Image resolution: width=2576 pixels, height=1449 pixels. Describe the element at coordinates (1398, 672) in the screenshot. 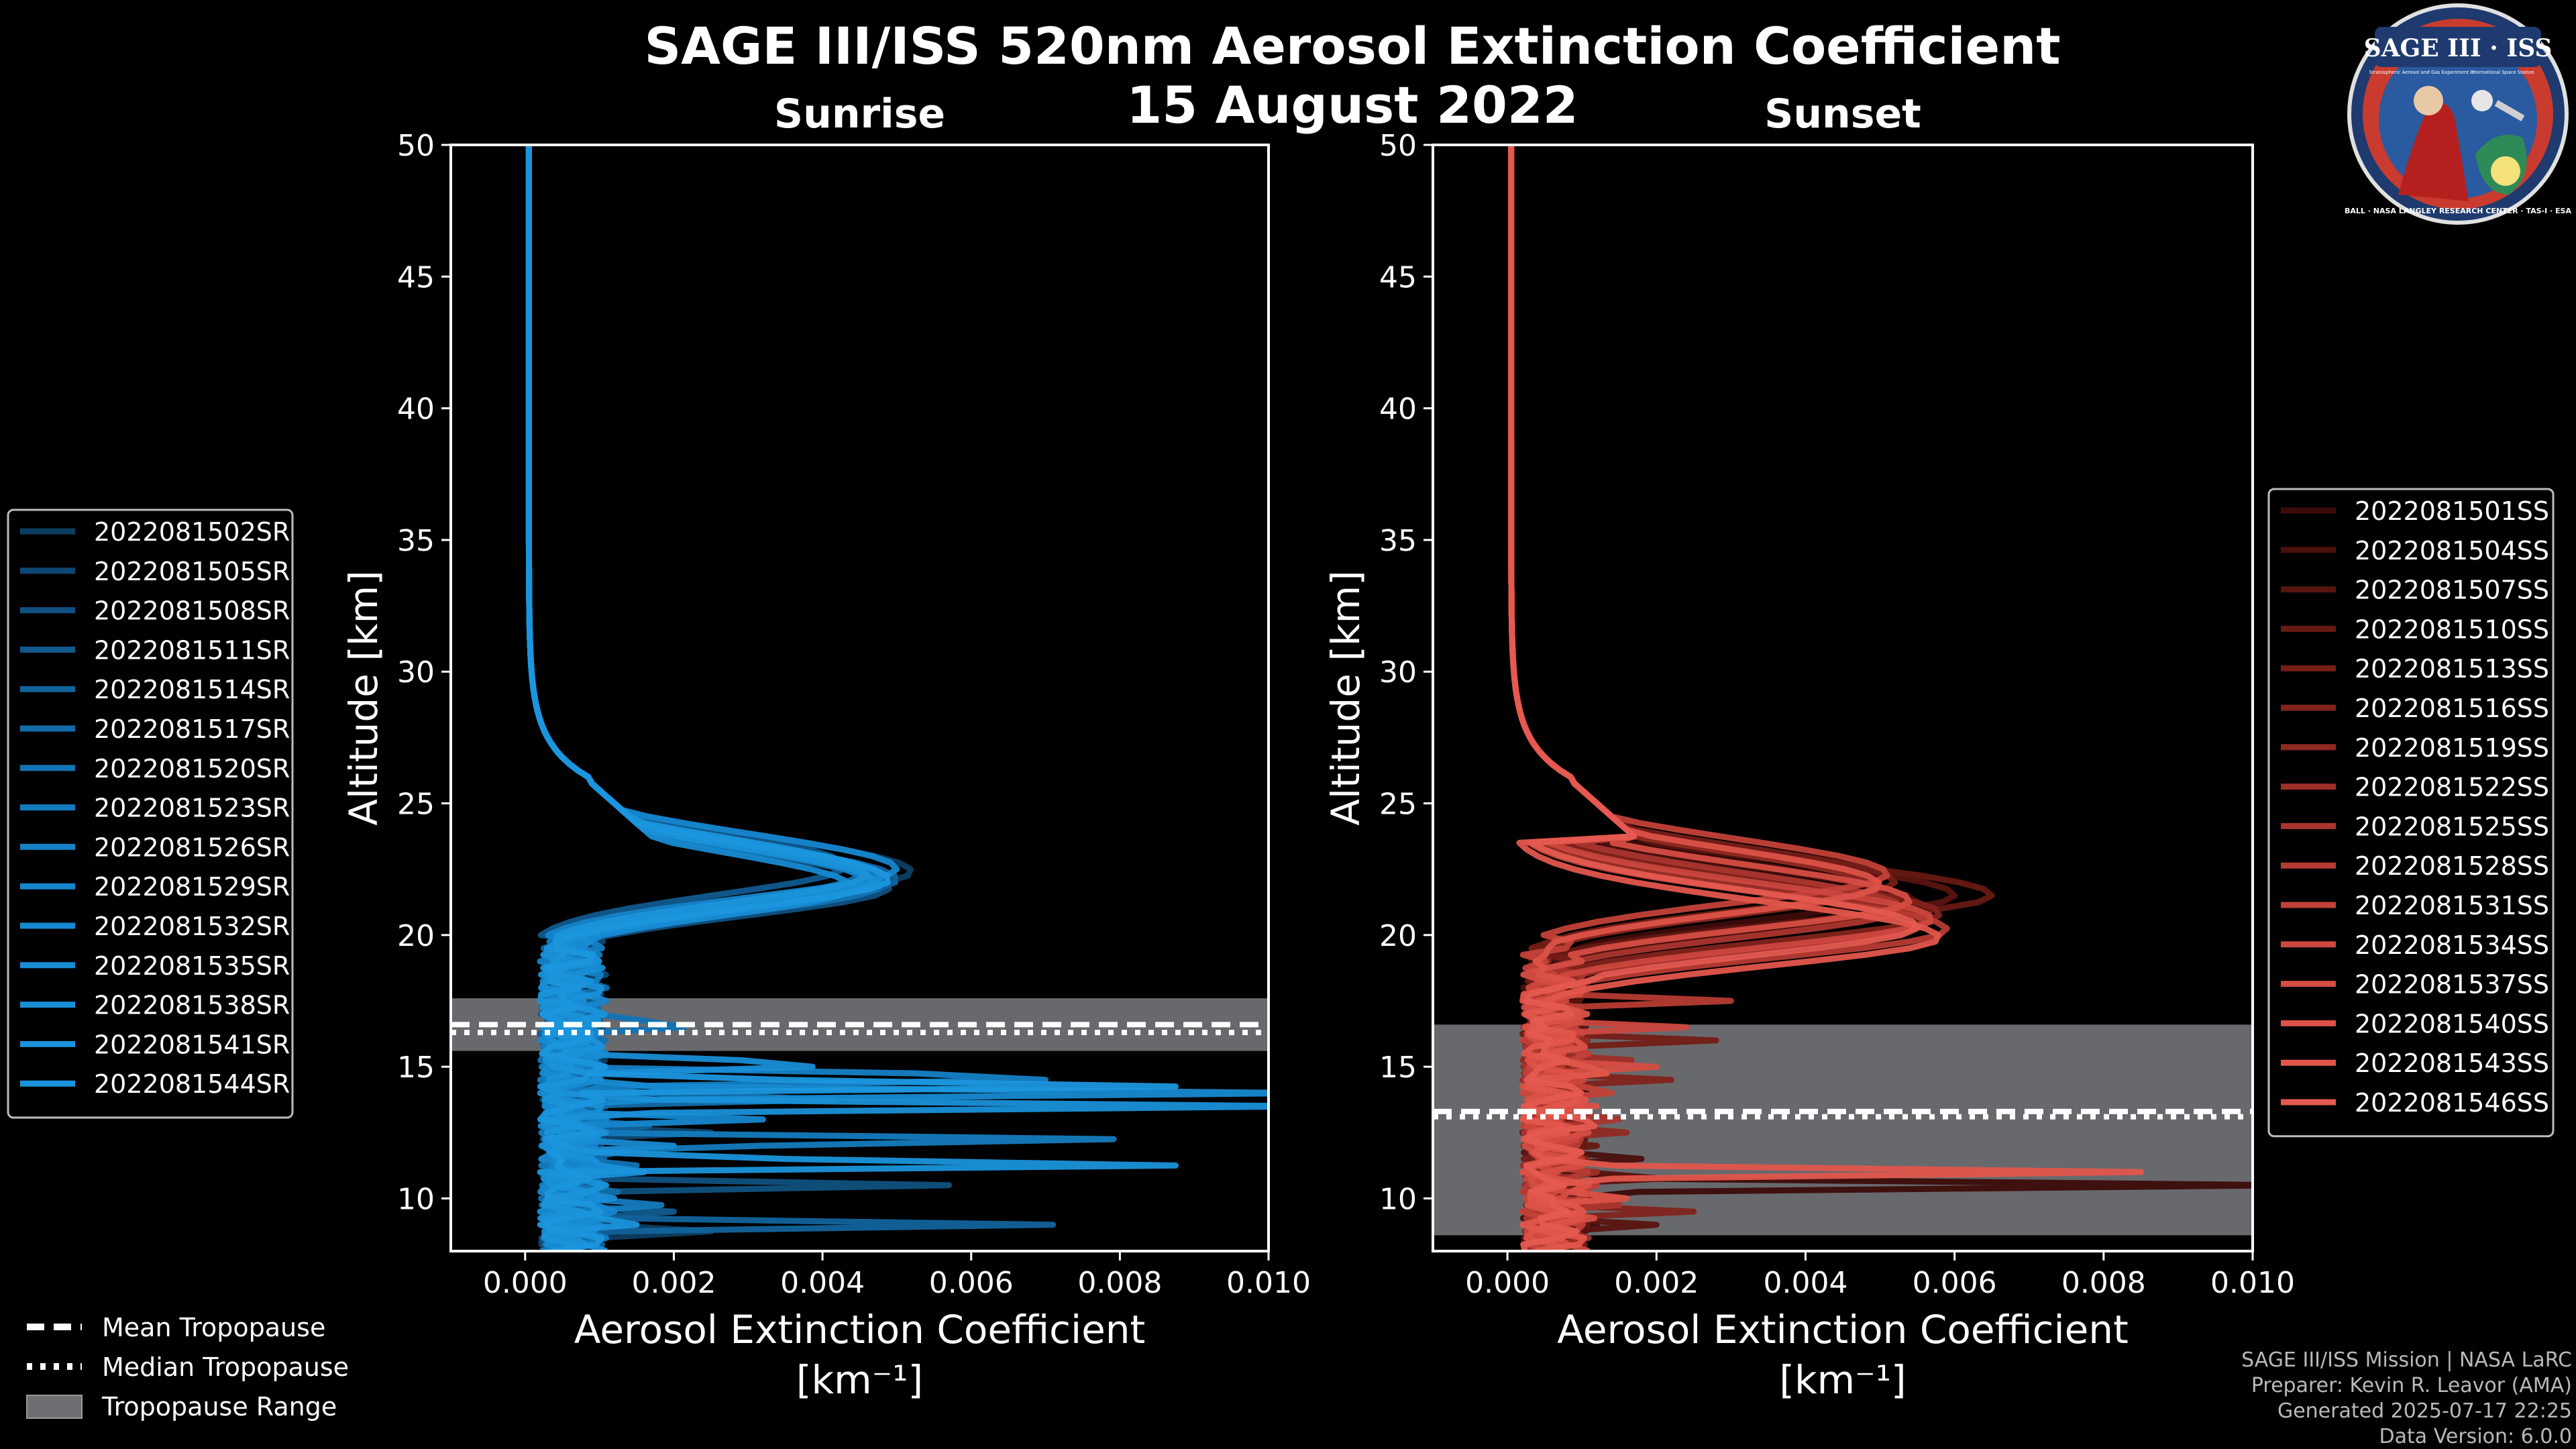

I see `sunset-ytick-label: 30` at that location.